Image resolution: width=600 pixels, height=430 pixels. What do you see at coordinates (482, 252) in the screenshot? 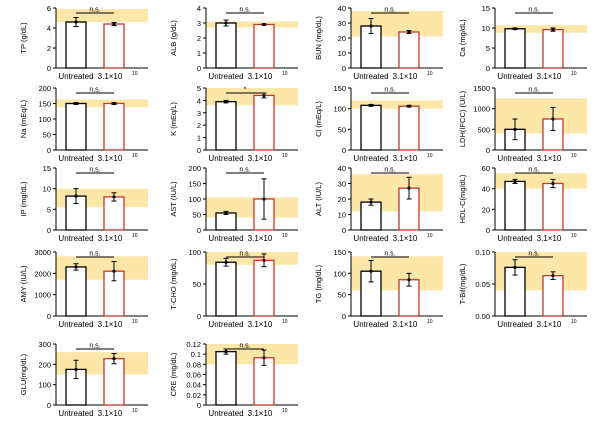
I see `y-tick-label: 0.10` at bounding box center [482, 252].